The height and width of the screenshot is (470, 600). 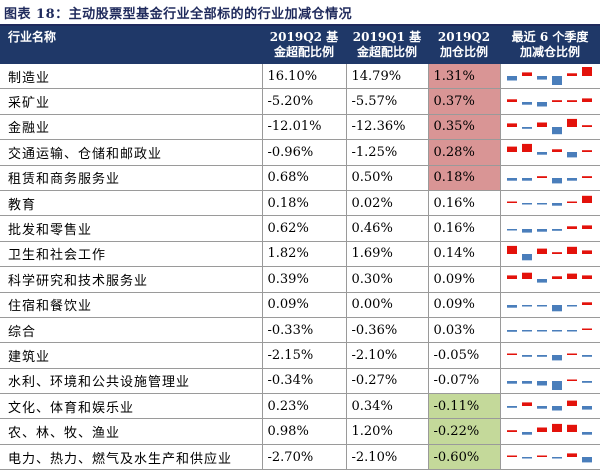 What do you see at coordinates (464, 355) in the screenshot?
I see `q2-change-value: -0.05%` at bounding box center [464, 355].